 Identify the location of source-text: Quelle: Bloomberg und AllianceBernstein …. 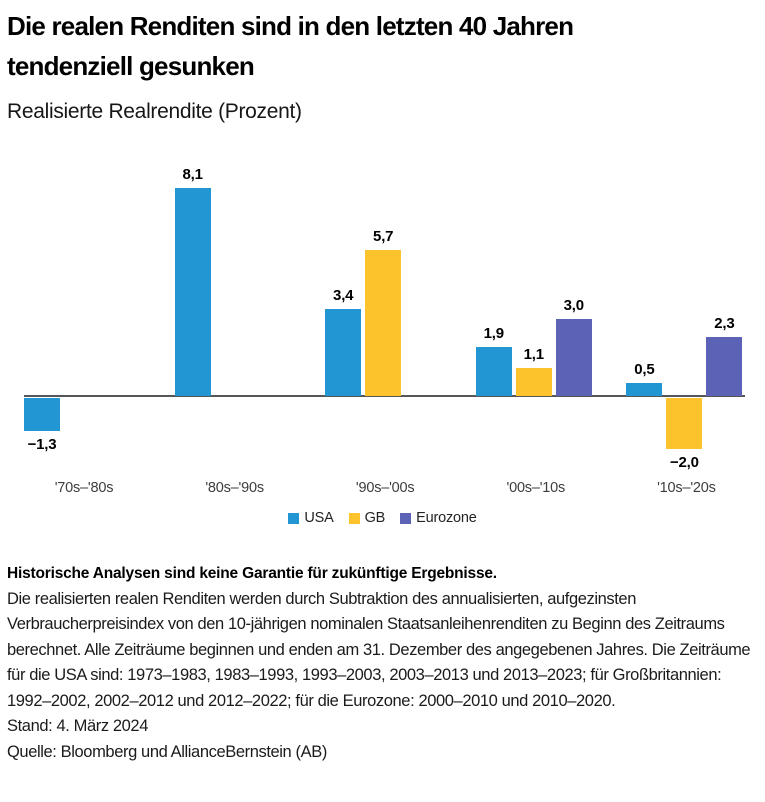
(167, 751).